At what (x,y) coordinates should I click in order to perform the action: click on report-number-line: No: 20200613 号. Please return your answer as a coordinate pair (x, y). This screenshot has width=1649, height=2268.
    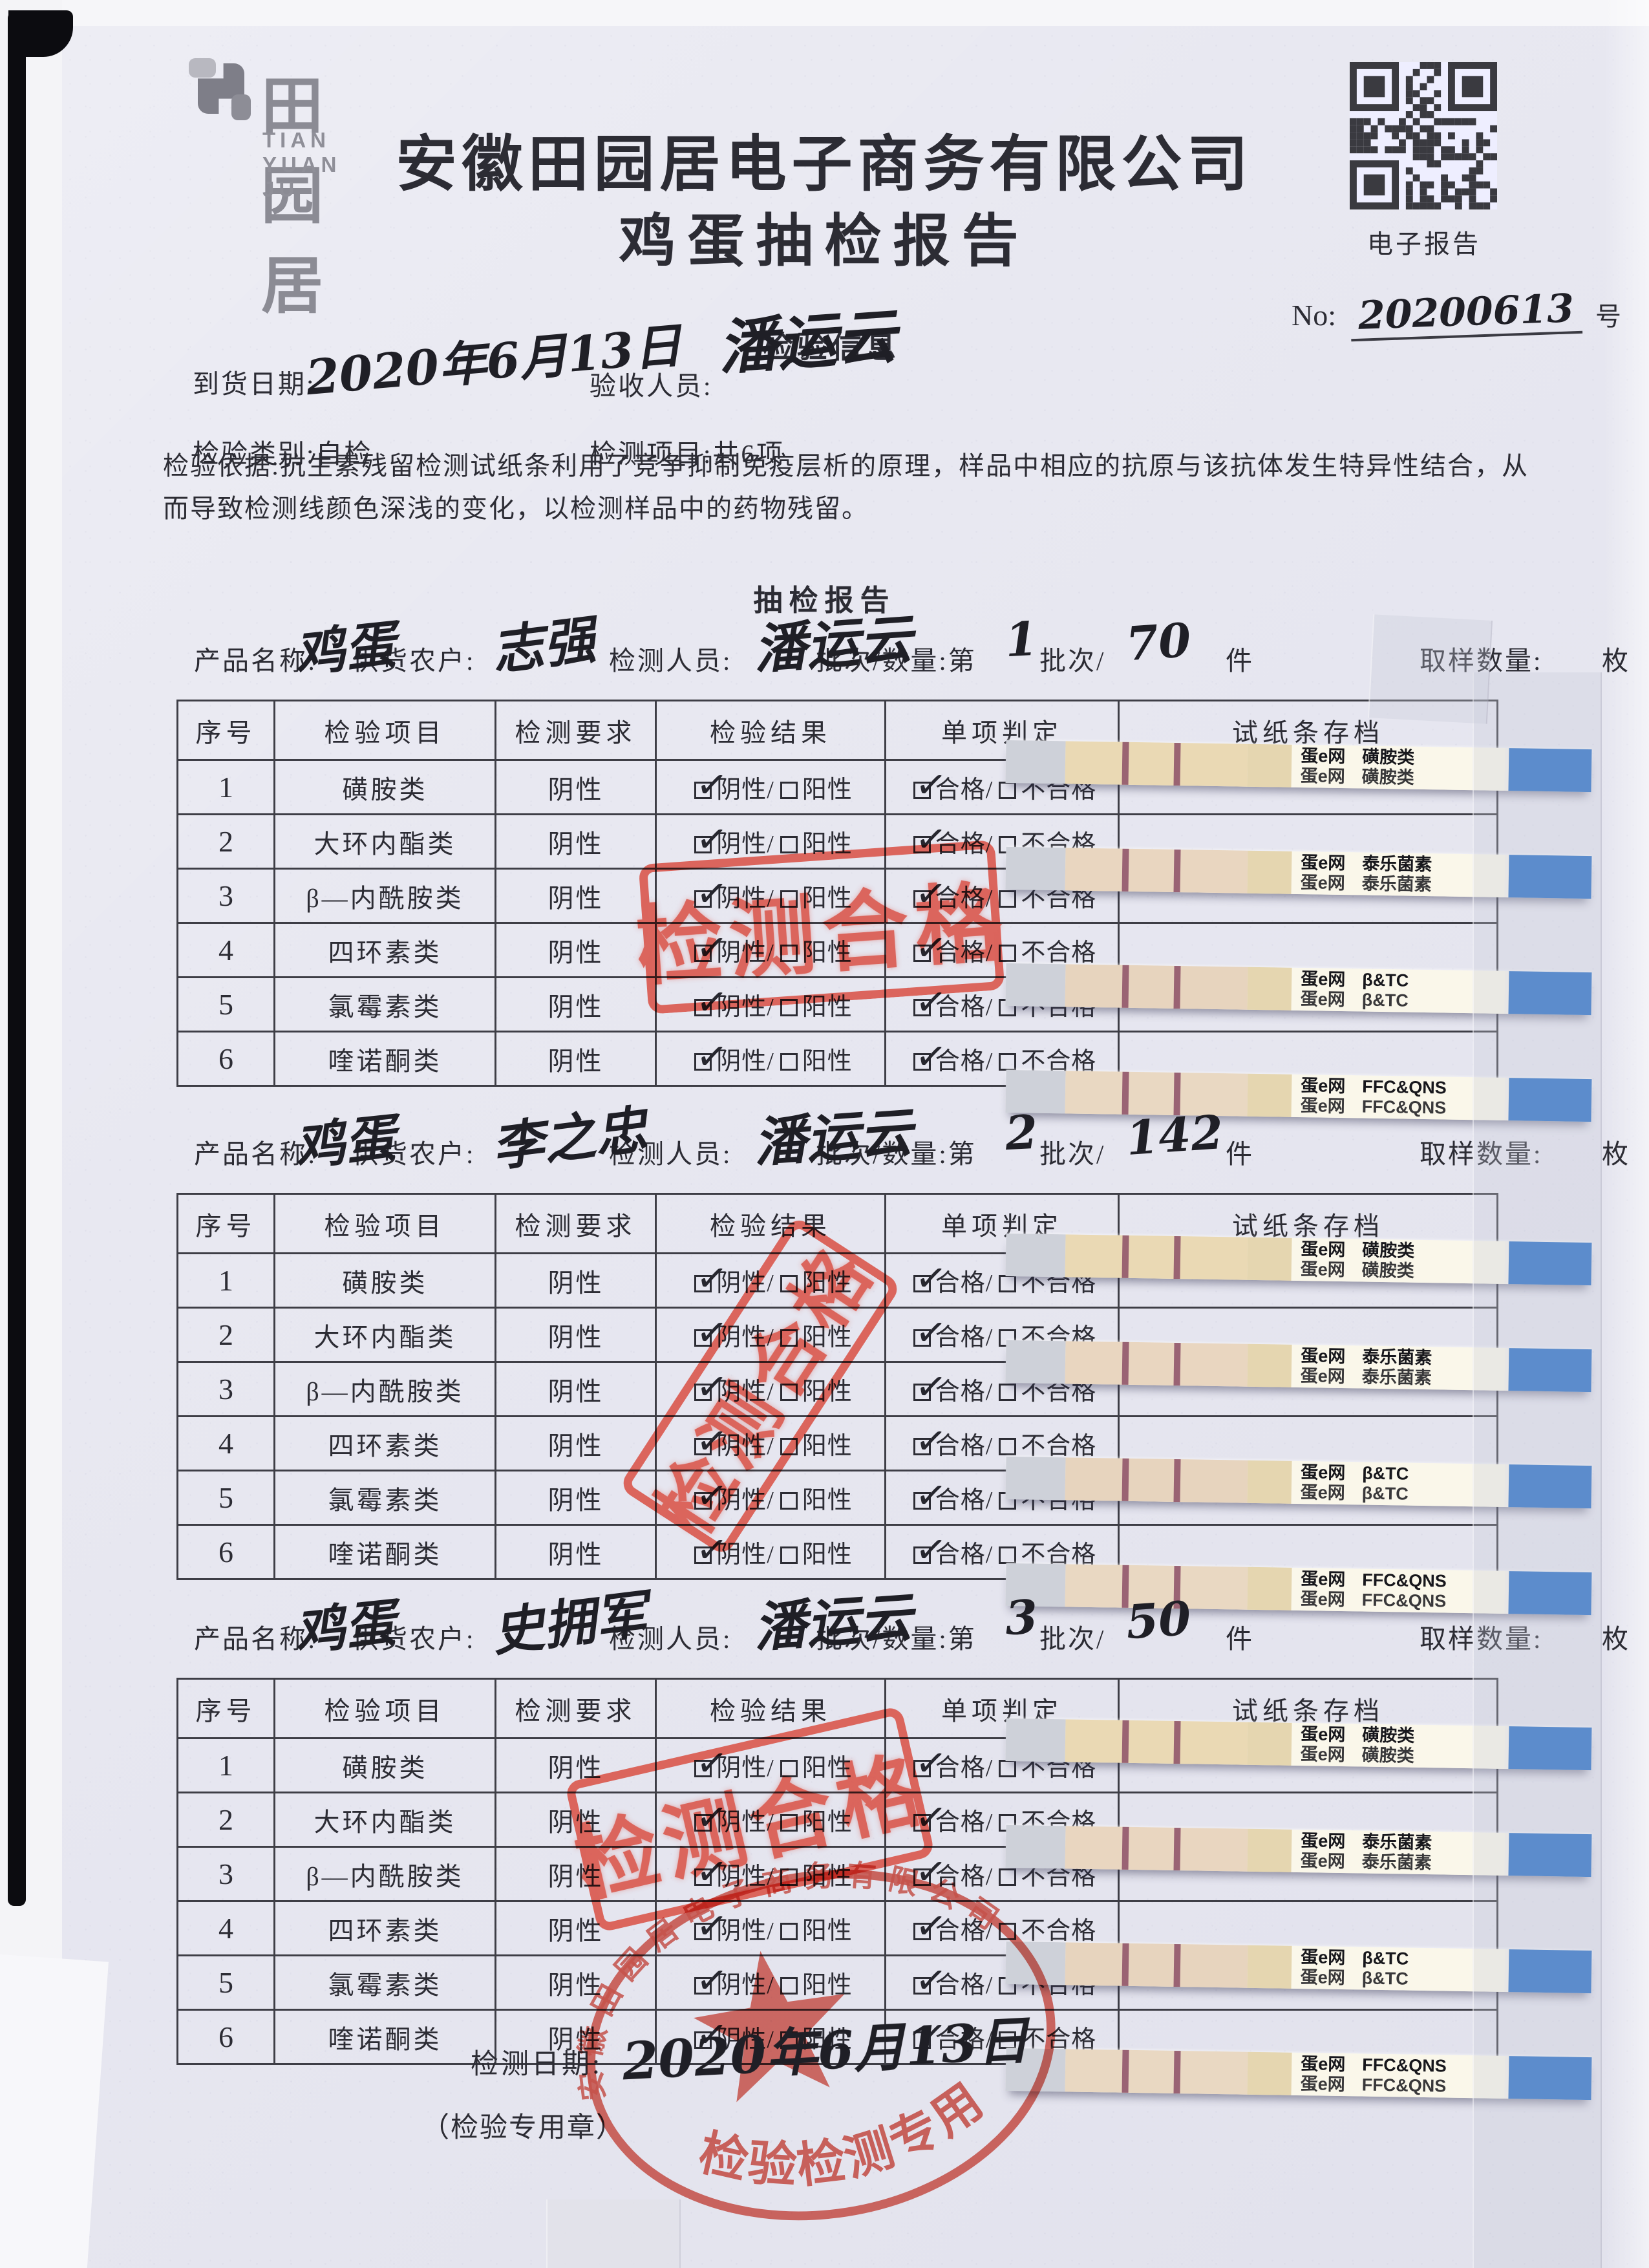
    Looking at the image, I should click on (1456, 313).